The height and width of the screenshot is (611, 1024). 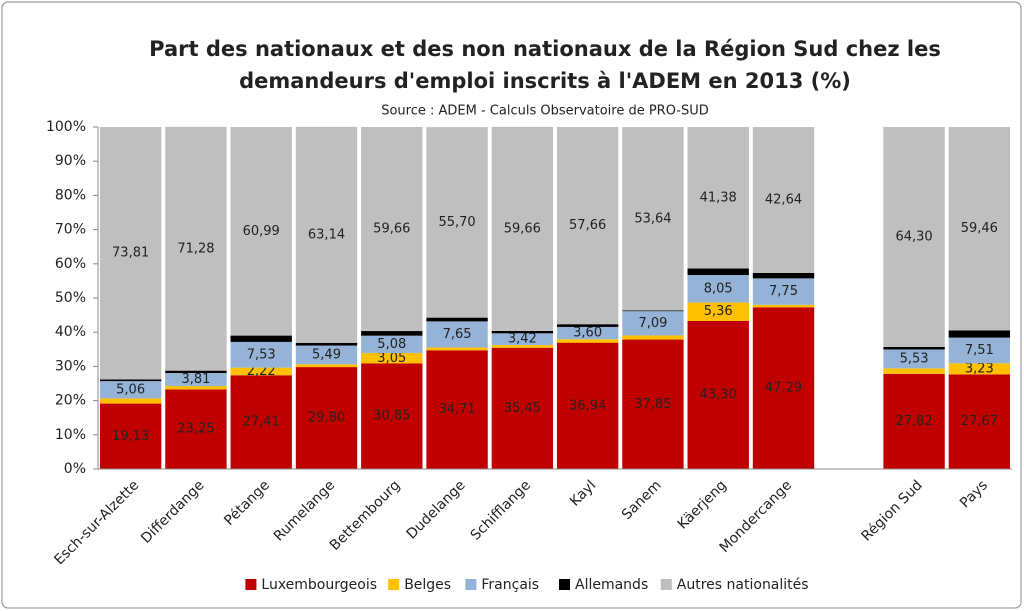 I want to click on legend-label: Français, so click(x=510, y=585).